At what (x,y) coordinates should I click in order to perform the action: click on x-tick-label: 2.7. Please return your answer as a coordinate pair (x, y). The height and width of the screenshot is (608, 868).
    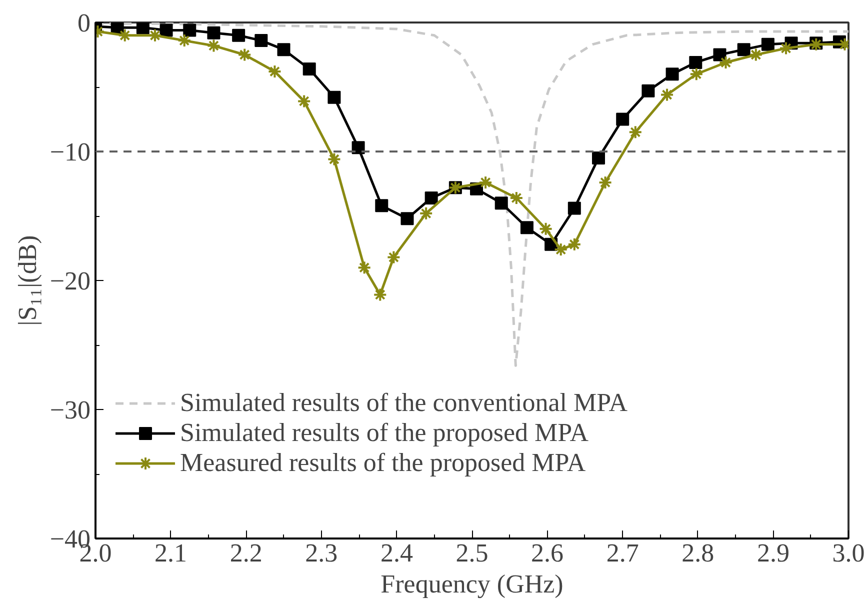
    Looking at the image, I should click on (622, 553).